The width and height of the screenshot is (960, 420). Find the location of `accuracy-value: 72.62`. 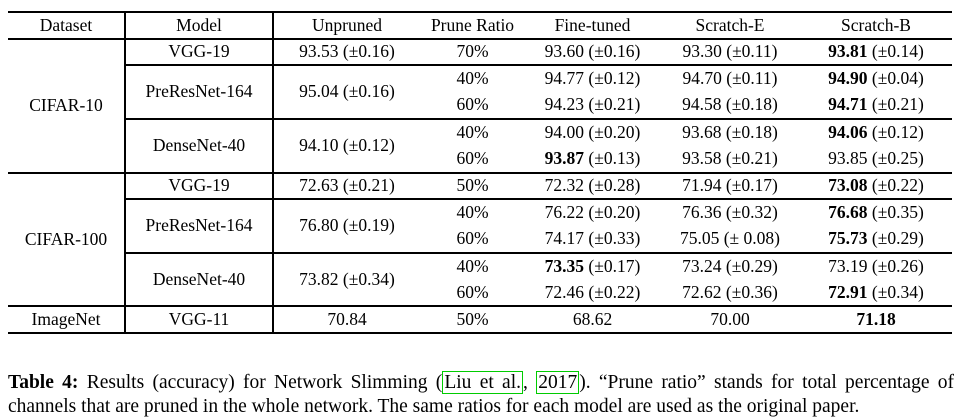

accuracy-value: 72.62 is located at coordinates (702, 291).